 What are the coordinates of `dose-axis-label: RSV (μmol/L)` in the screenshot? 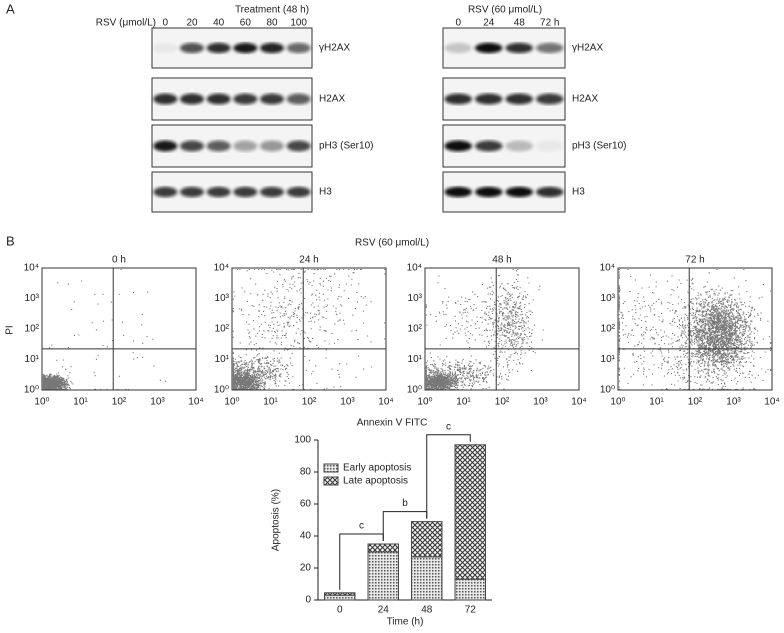 It's located at (126, 23).